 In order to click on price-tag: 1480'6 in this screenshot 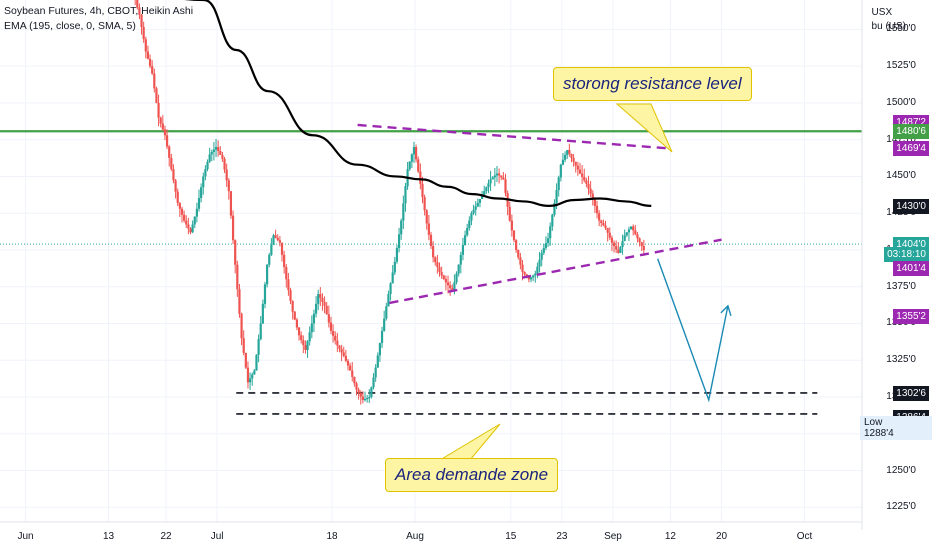, I will do `click(911, 132)`.